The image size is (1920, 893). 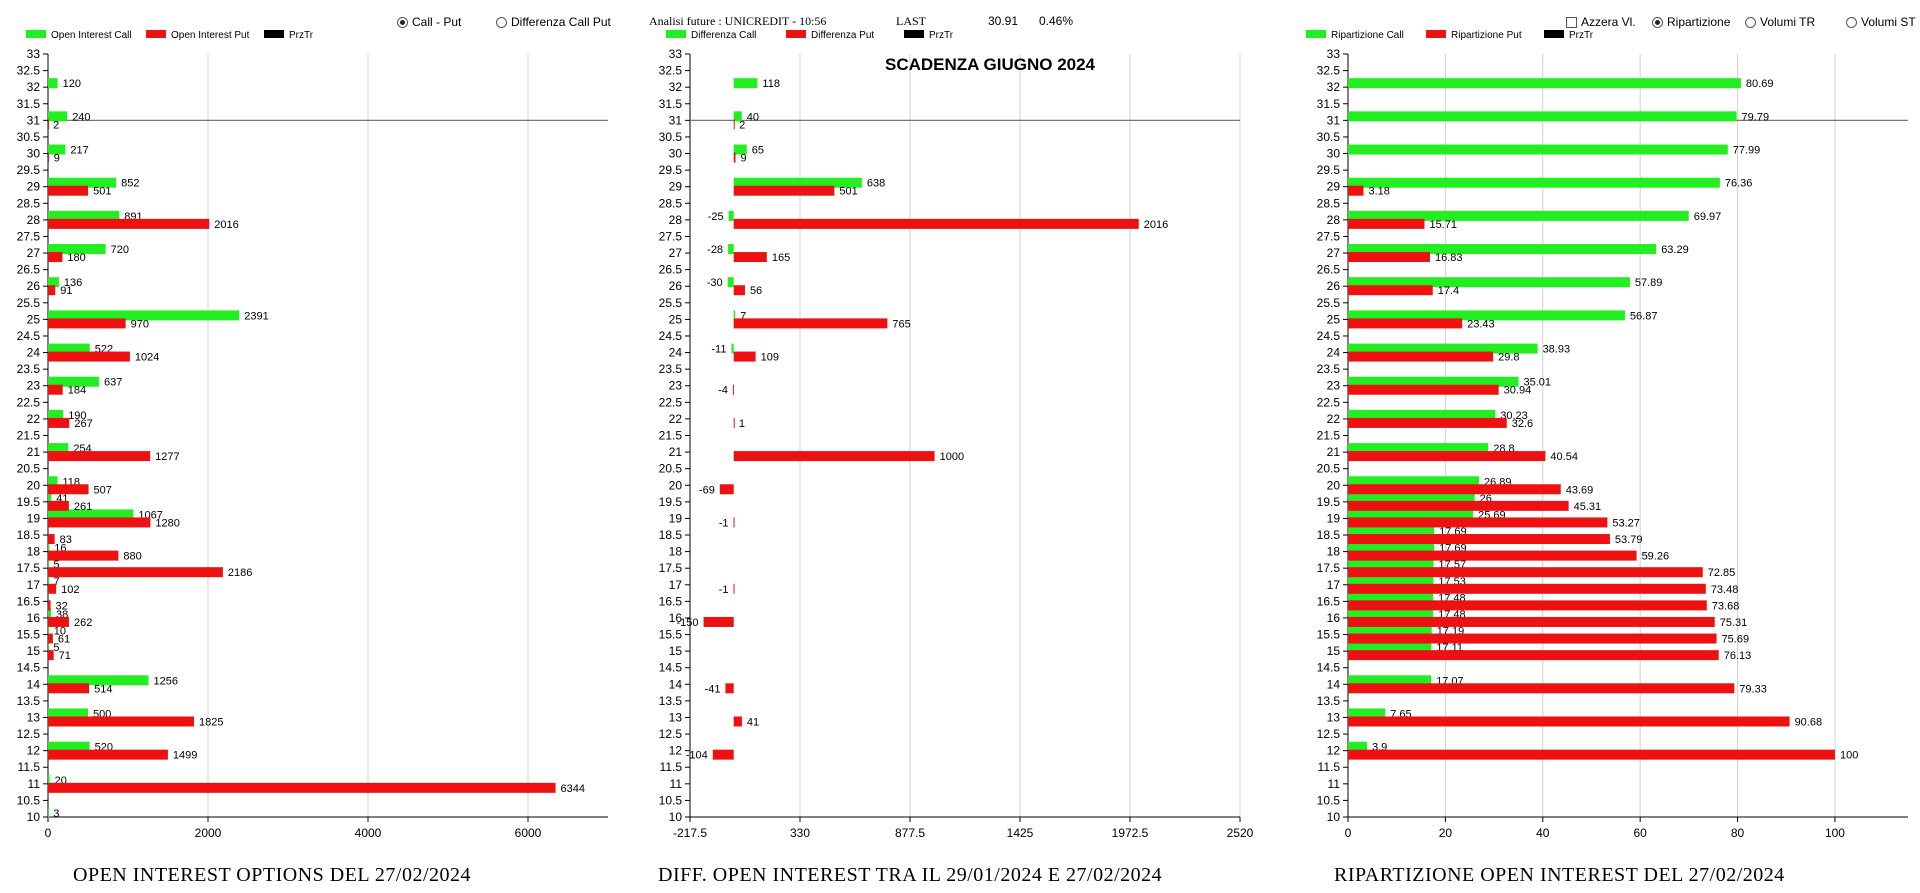 What do you see at coordinates (744, 159) in the screenshot?
I see `bar-value-label: 9` at bounding box center [744, 159].